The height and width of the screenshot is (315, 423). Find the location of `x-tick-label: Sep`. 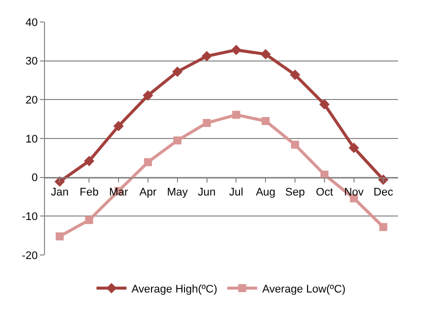

x-tick-label: Sep is located at coordinates (295, 192).